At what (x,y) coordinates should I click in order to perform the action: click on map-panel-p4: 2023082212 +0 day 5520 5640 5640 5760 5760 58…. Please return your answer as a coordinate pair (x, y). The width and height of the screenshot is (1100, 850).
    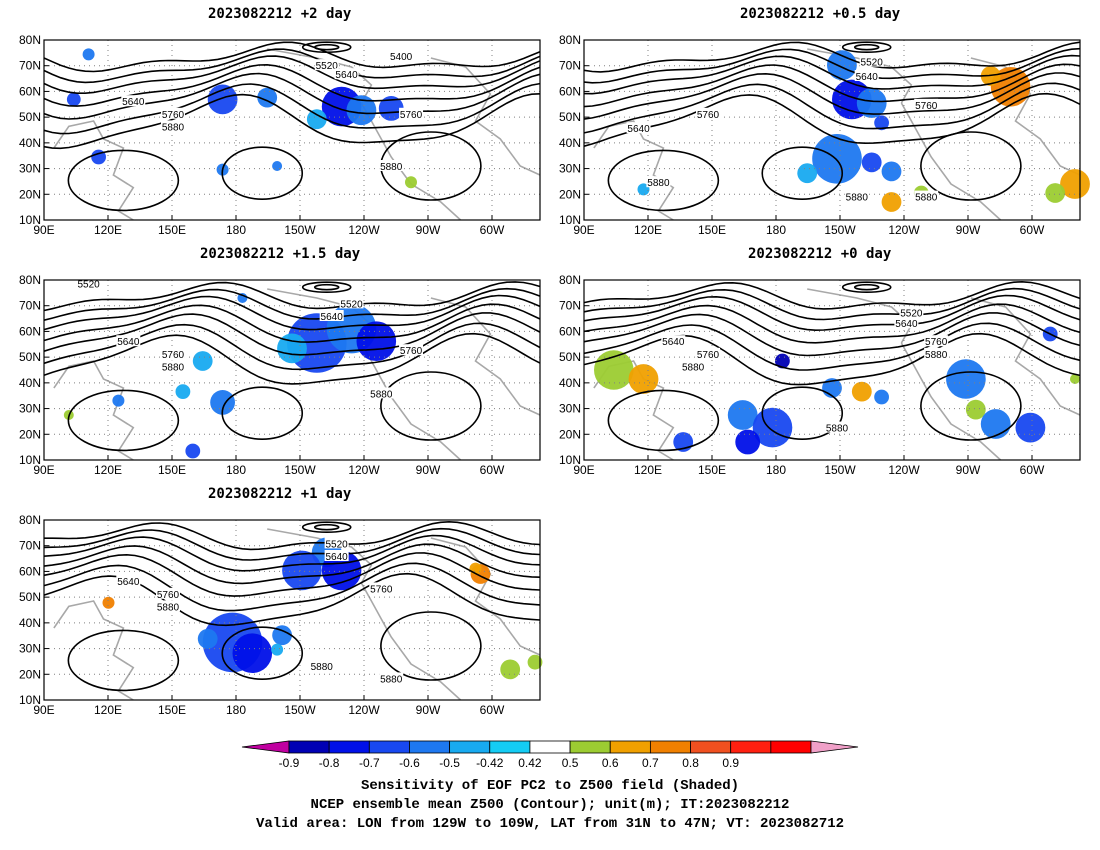
    Looking at the image, I should click on (820, 362).